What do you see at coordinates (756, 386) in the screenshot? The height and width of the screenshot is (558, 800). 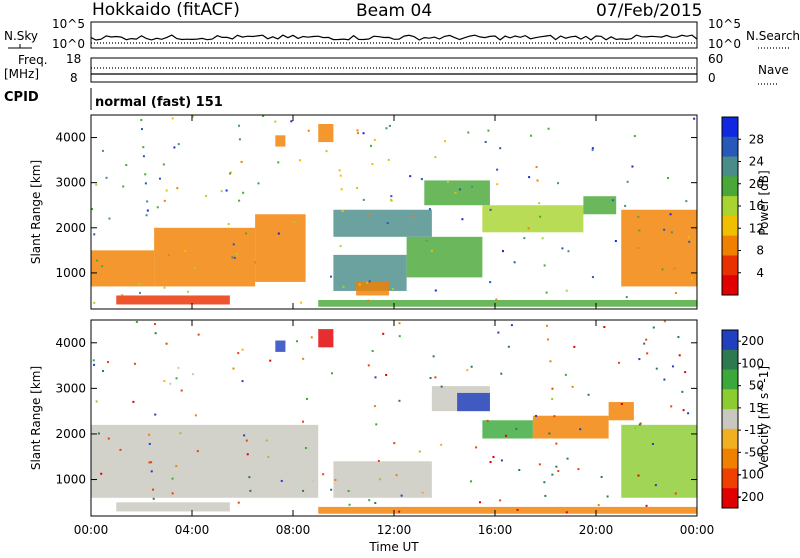 I see `velocity-colorbar-tick-label: 50` at bounding box center [756, 386].